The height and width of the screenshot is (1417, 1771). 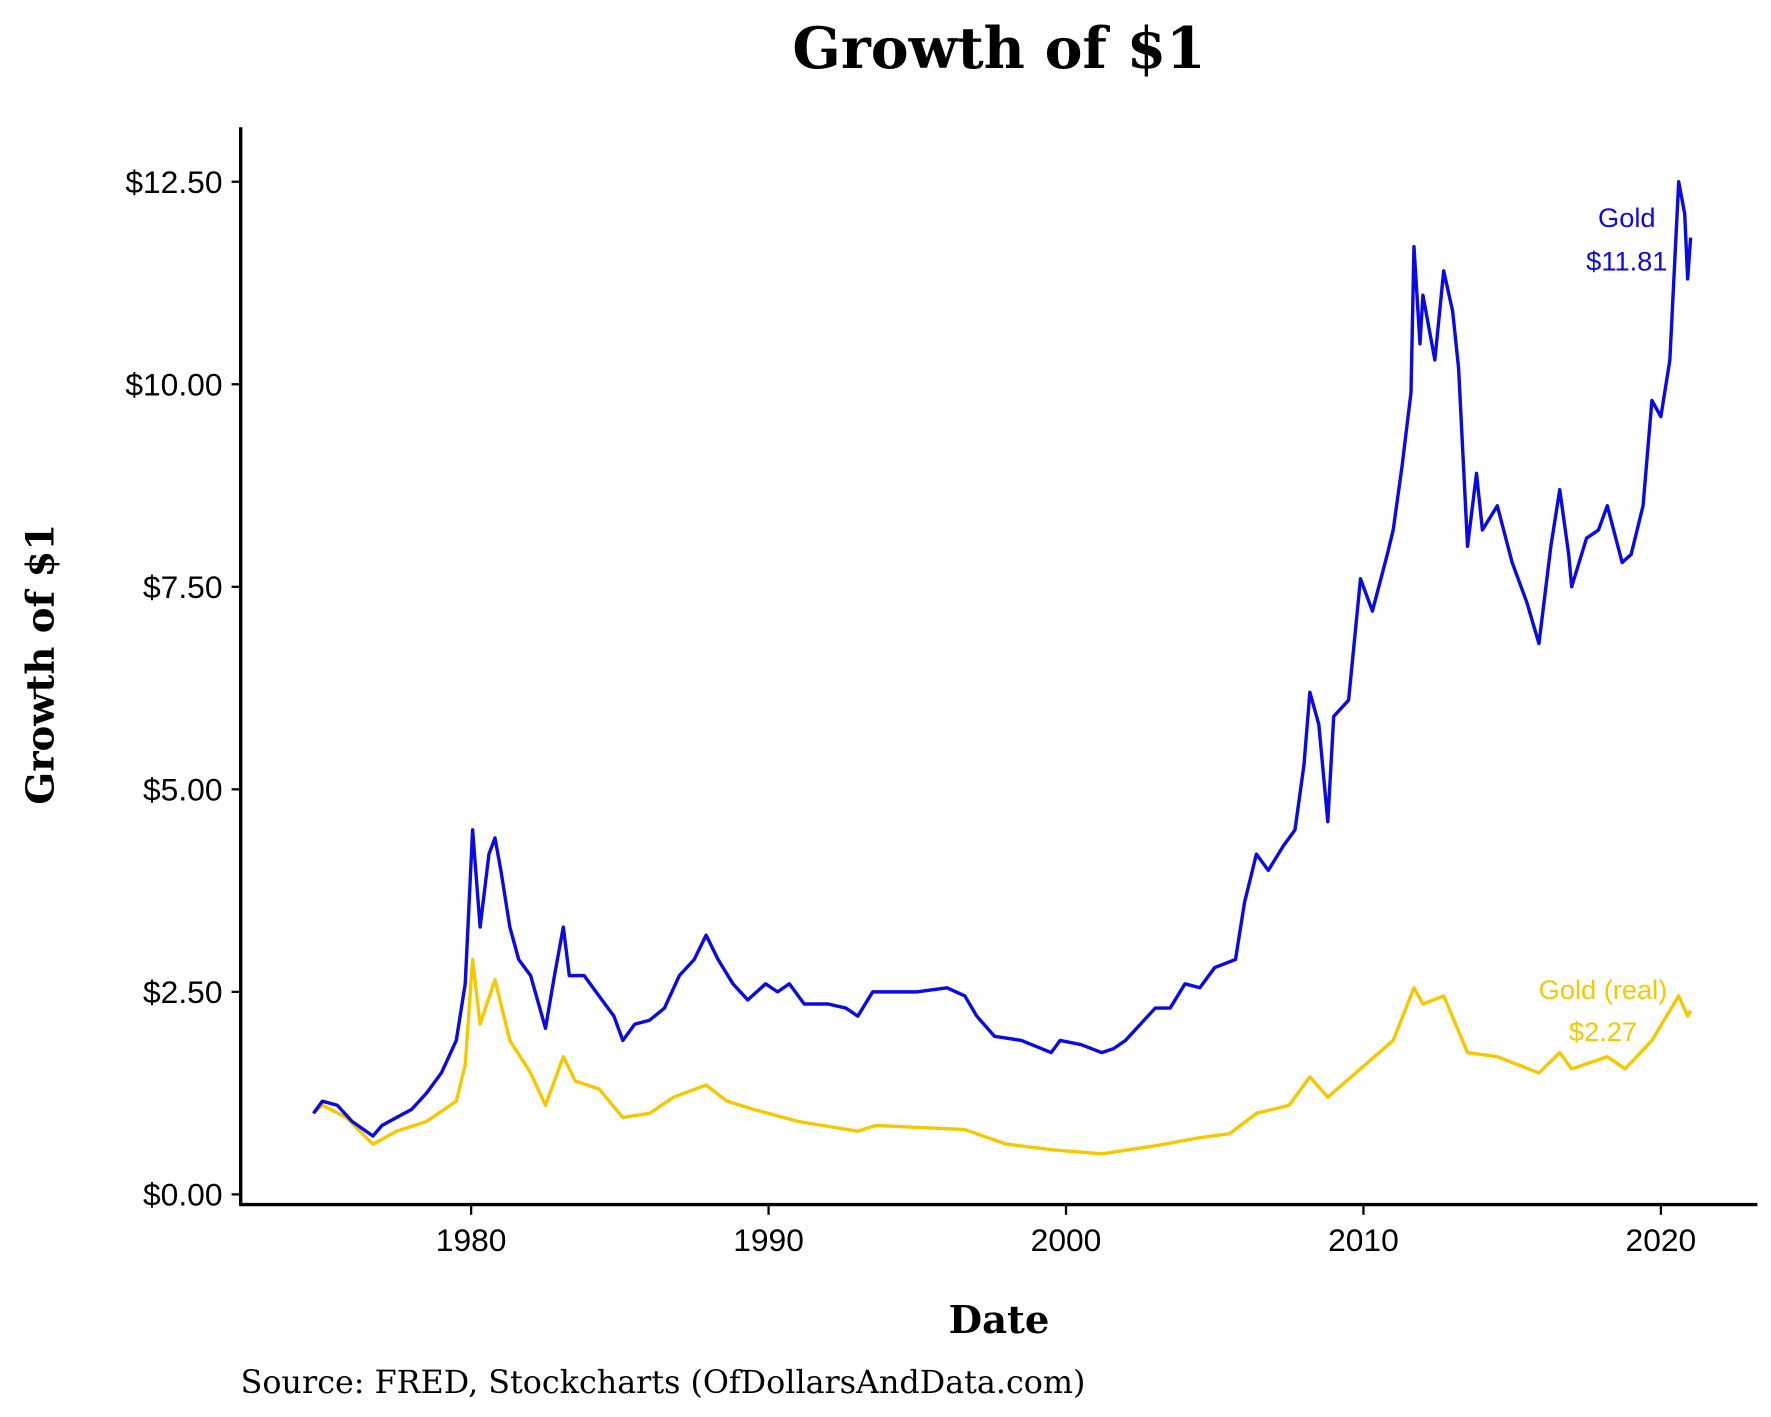 I want to click on x-tick-label: 1980, so click(x=471, y=1240).